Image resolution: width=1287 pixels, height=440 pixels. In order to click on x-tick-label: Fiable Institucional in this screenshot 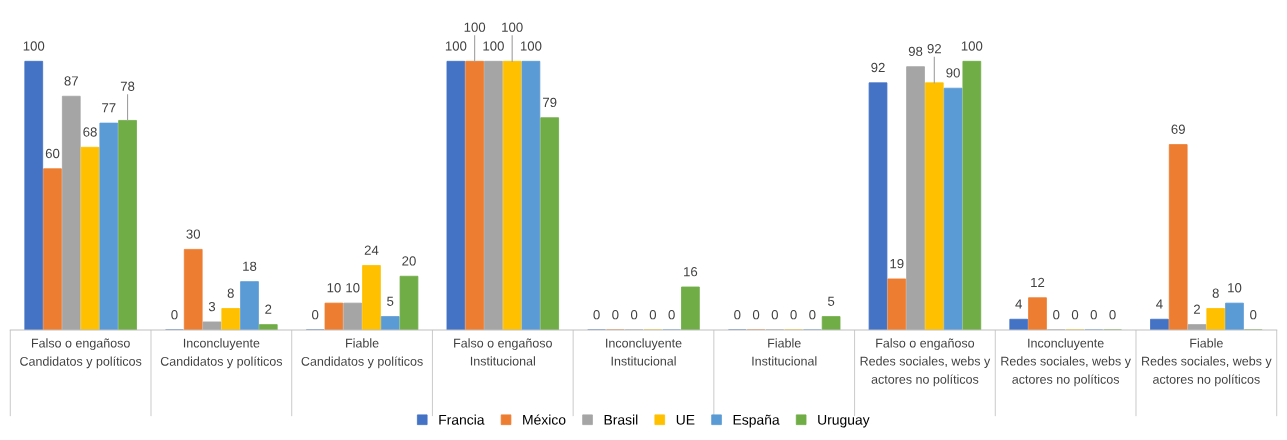, I will do `click(784, 352)`.